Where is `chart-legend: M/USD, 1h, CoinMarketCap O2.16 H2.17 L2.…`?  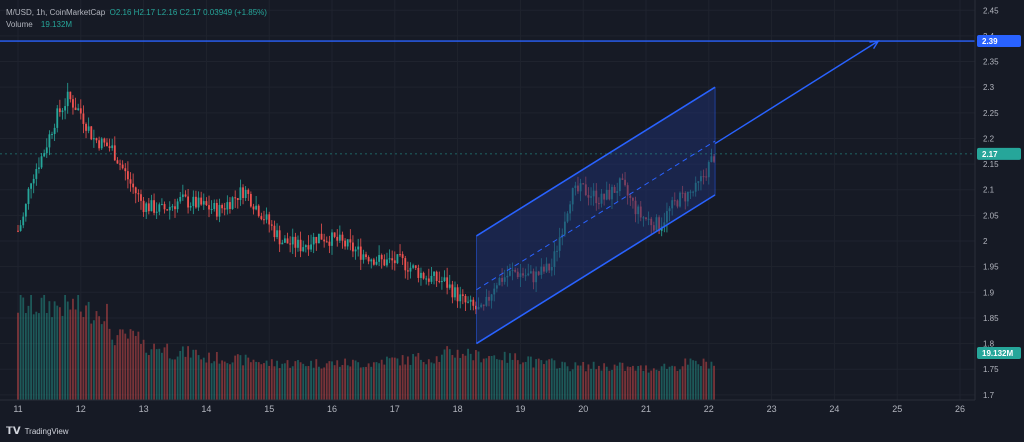 chart-legend: M/USD, 1h, CoinMarketCap O2.16 H2.17 L2.… is located at coordinates (136, 19).